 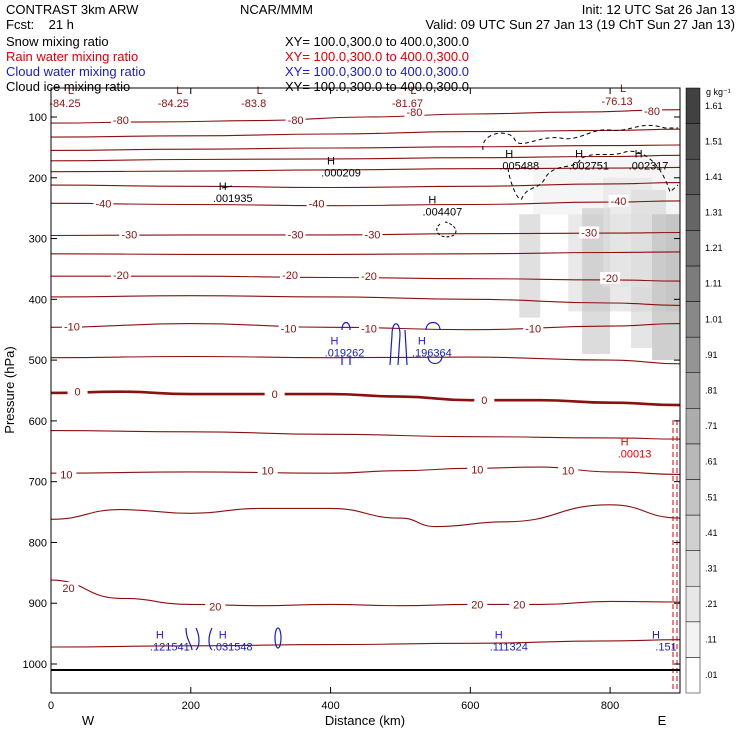 What do you see at coordinates (72, 9) in the screenshot?
I see `header-project: CONTRAST 3km ARW` at bounding box center [72, 9].